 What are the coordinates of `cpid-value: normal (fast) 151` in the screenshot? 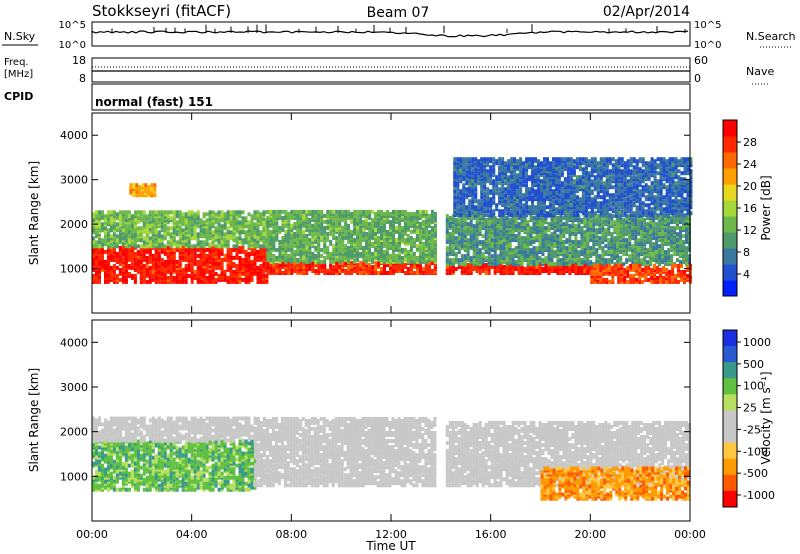 It's located at (154, 102).